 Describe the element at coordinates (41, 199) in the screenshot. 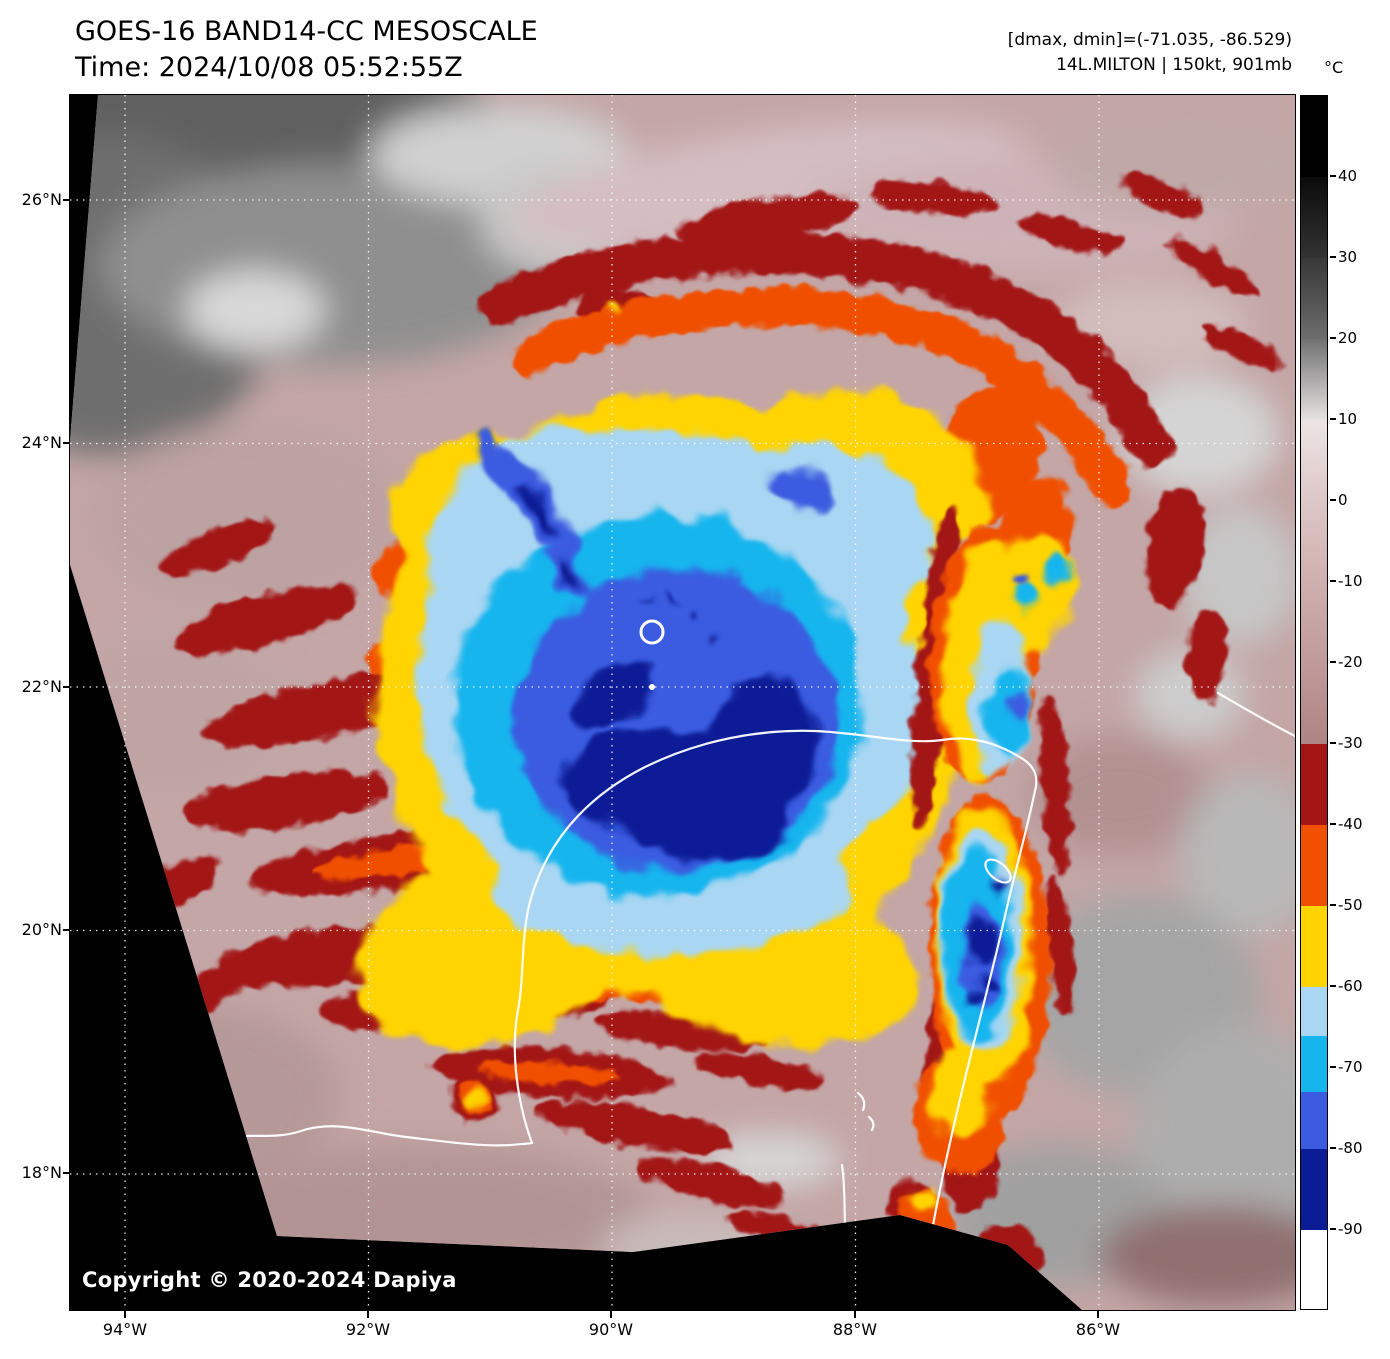

I see `lat-label-26n: 26°N` at that location.